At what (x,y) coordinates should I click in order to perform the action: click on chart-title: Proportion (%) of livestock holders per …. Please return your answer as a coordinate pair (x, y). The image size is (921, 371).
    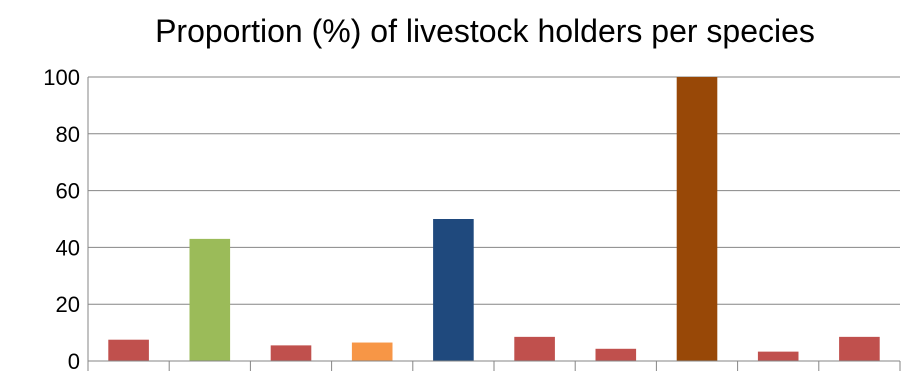
    Looking at the image, I should click on (485, 31).